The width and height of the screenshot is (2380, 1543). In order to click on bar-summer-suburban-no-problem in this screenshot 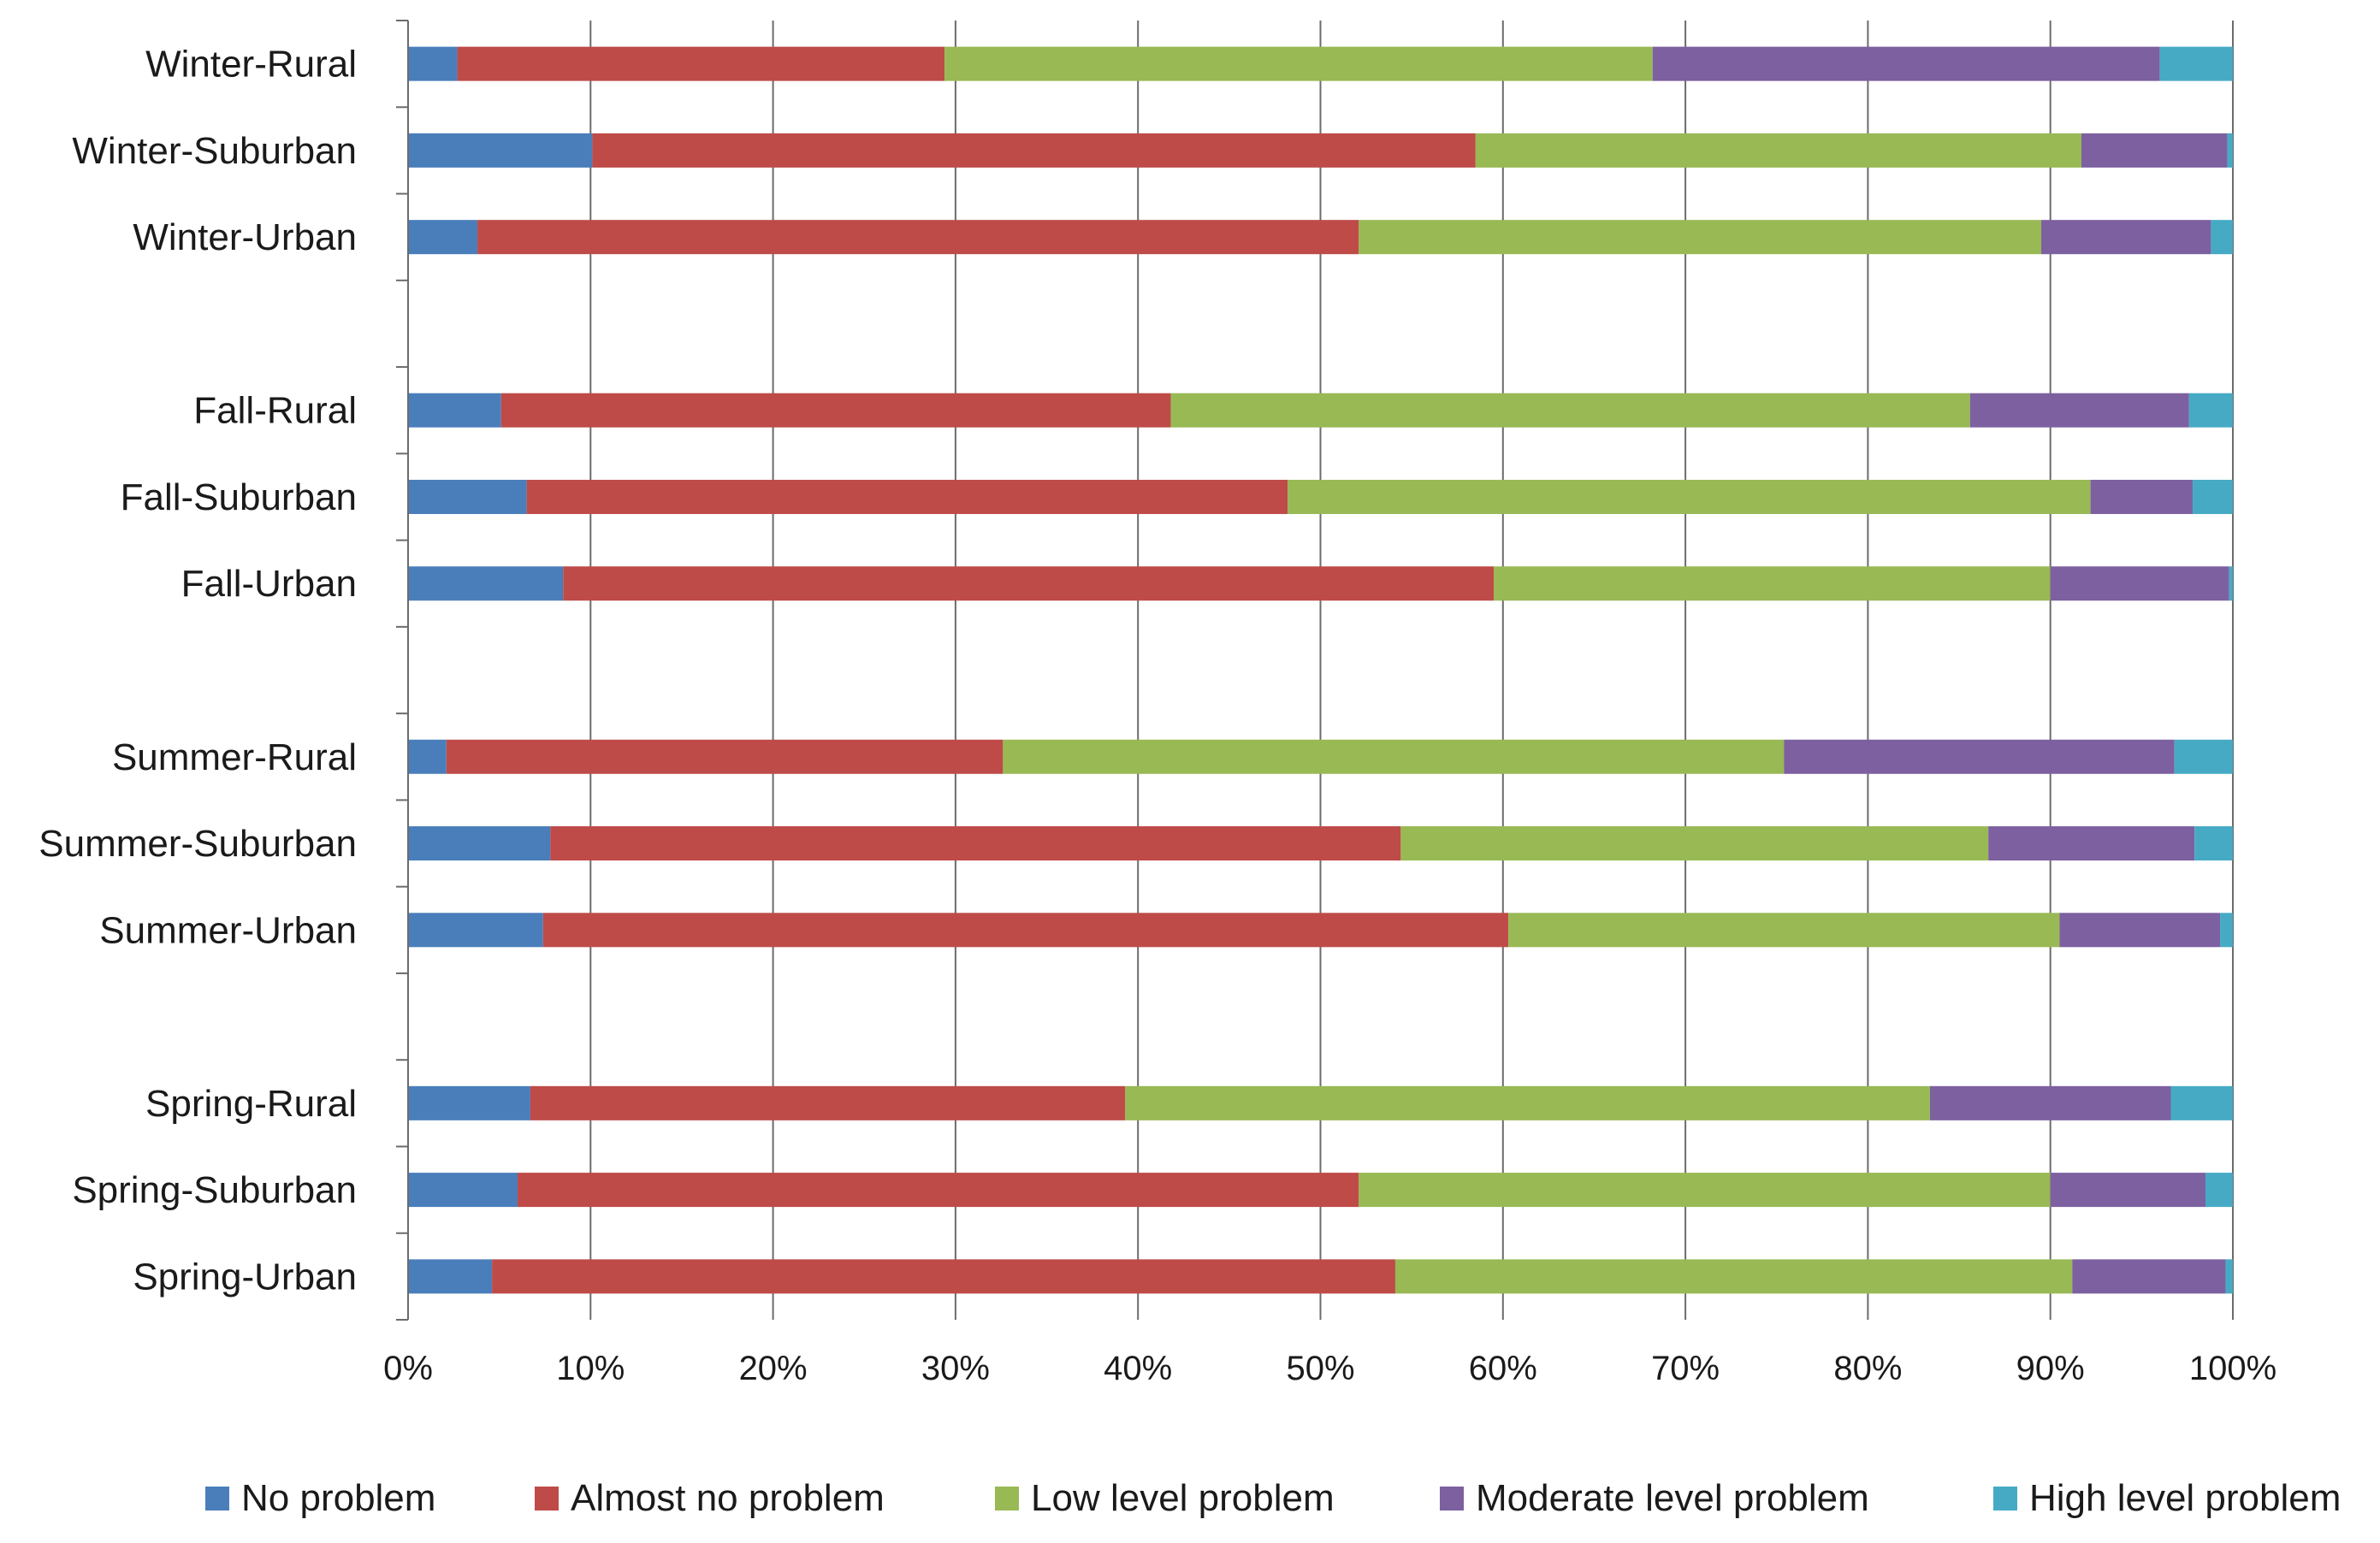, I will do `click(479, 843)`.